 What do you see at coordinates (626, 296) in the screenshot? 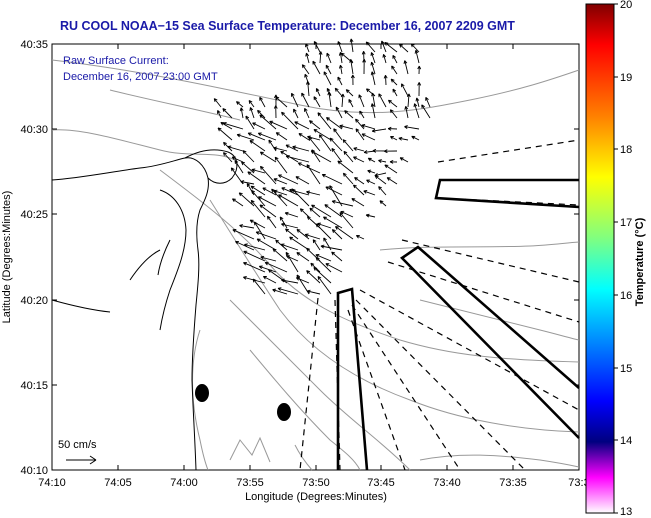
I see `colorbar-tick-label: 16` at bounding box center [626, 296].